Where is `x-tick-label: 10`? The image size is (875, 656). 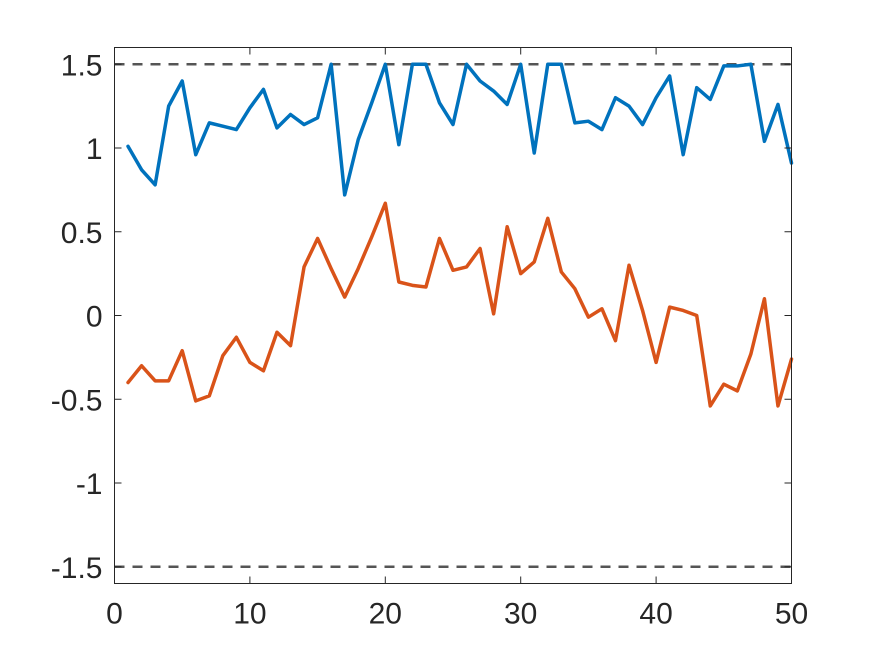
x-tick-label: 10 is located at coordinates (249, 614).